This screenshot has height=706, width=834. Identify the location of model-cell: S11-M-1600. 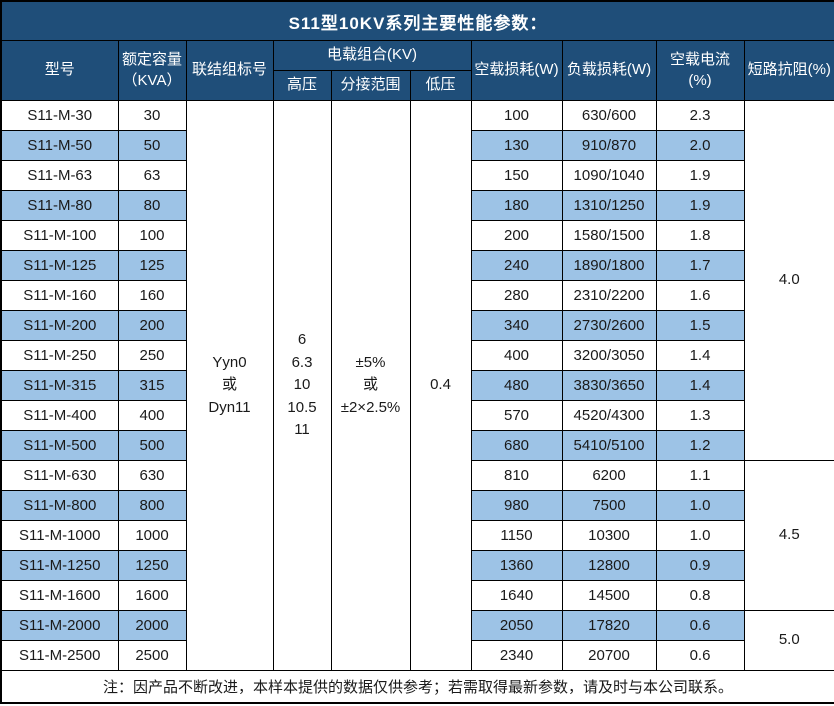
(59, 595).